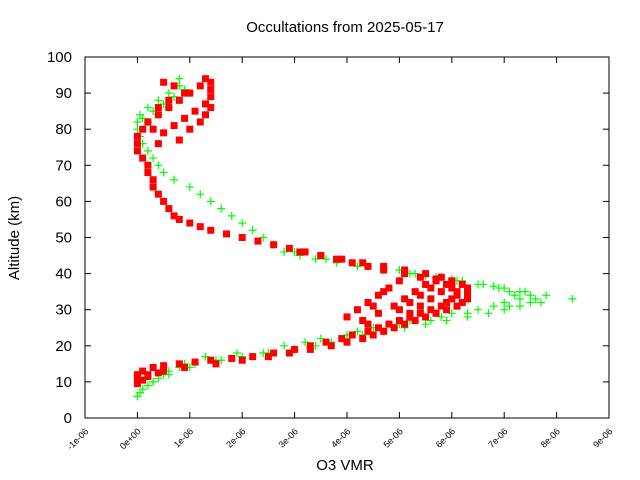 This screenshot has width=640, height=480. I want to click on y-tick-label: 60, so click(63, 201).